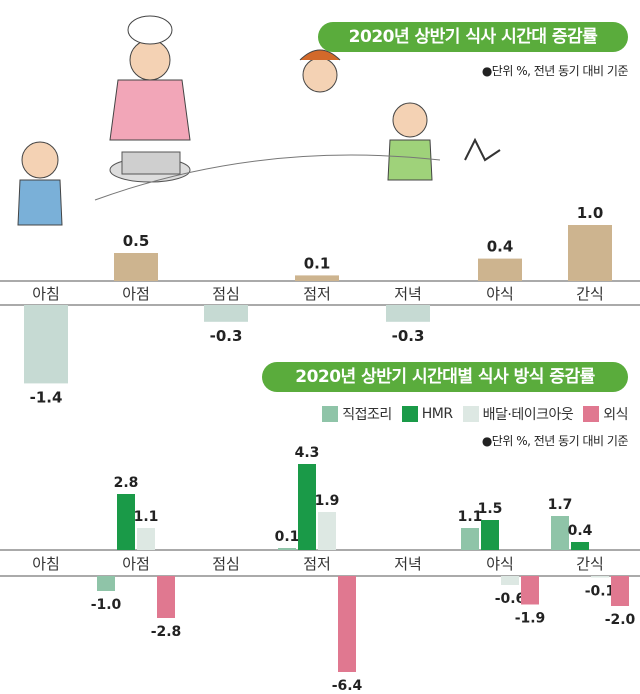 The height and width of the screenshot is (694, 640). Describe the element at coordinates (166, 632) in the screenshot. I see `data-label: -2.8` at that location.